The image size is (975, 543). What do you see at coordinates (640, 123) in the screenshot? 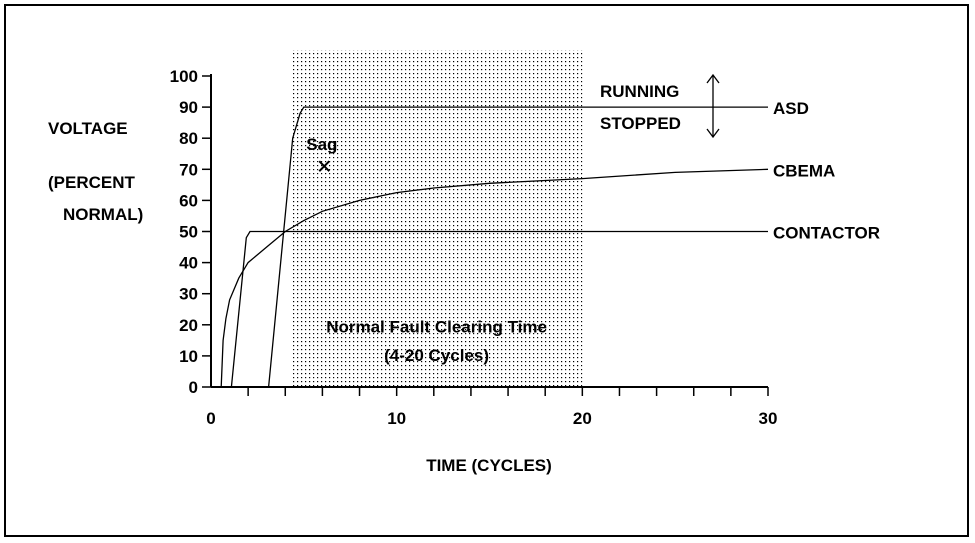
I see `stopped-label: STOPPED` at bounding box center [640, 123].